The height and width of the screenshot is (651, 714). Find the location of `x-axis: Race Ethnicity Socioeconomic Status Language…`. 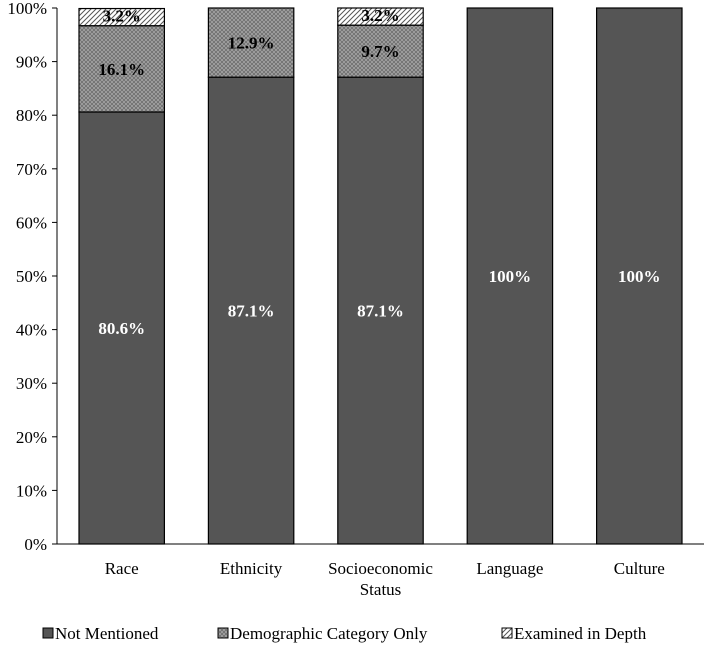

x-axis: Race Ethnicity Socioeconomic Status Language… is located at coordinates (380, 571).